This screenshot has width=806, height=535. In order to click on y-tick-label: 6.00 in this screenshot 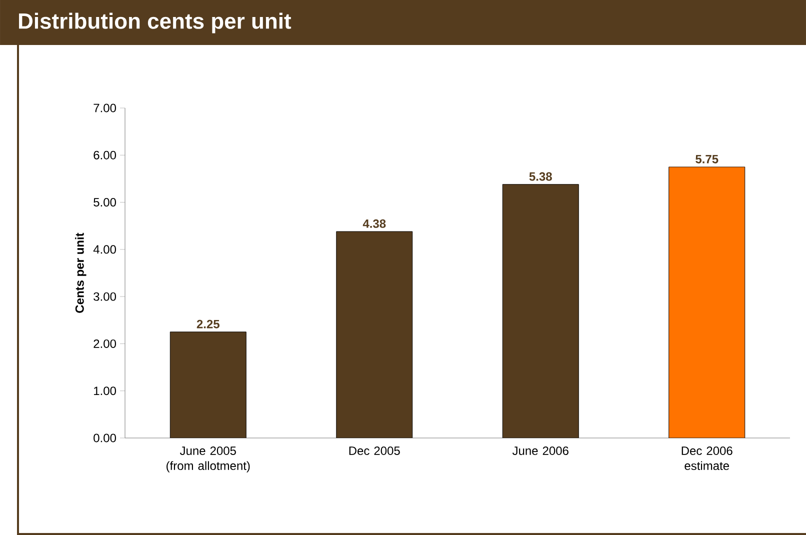, I will do `click(105, 155)`.